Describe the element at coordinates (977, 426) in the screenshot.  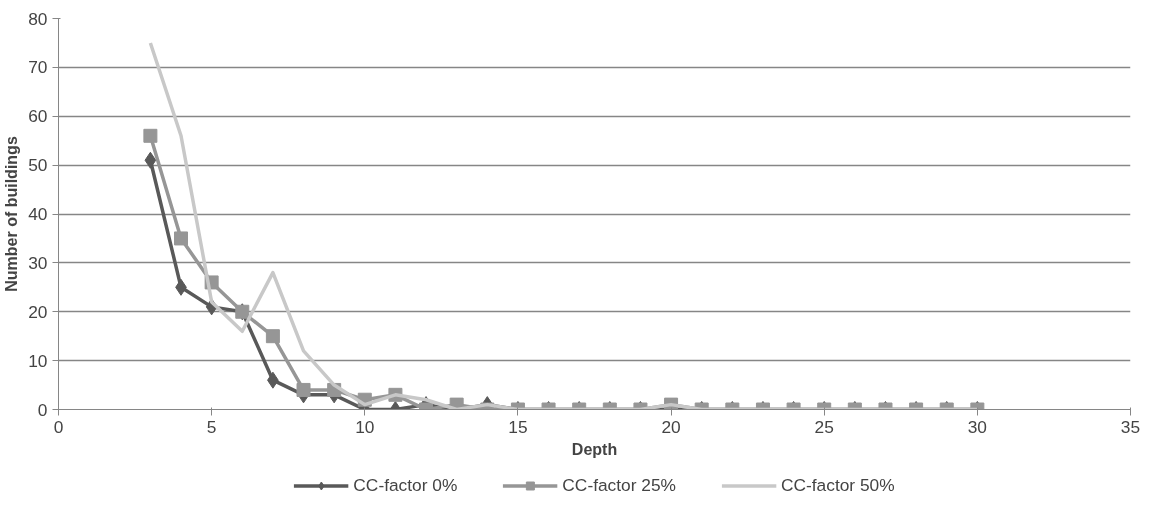
I see `x-tick-label: 30` at that location.